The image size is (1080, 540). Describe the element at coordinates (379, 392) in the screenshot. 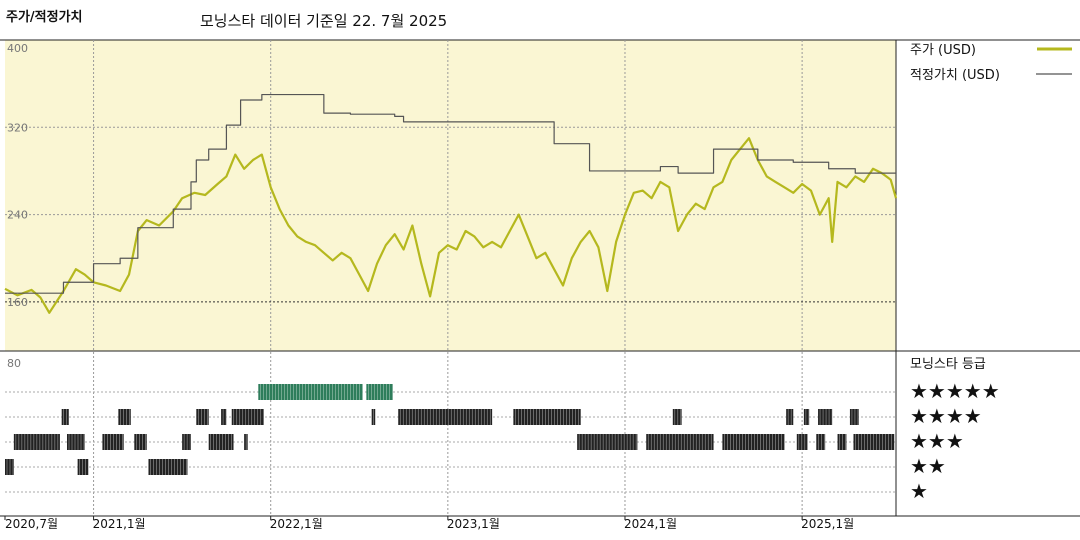

I see `rating-segment-5-star` at that location.